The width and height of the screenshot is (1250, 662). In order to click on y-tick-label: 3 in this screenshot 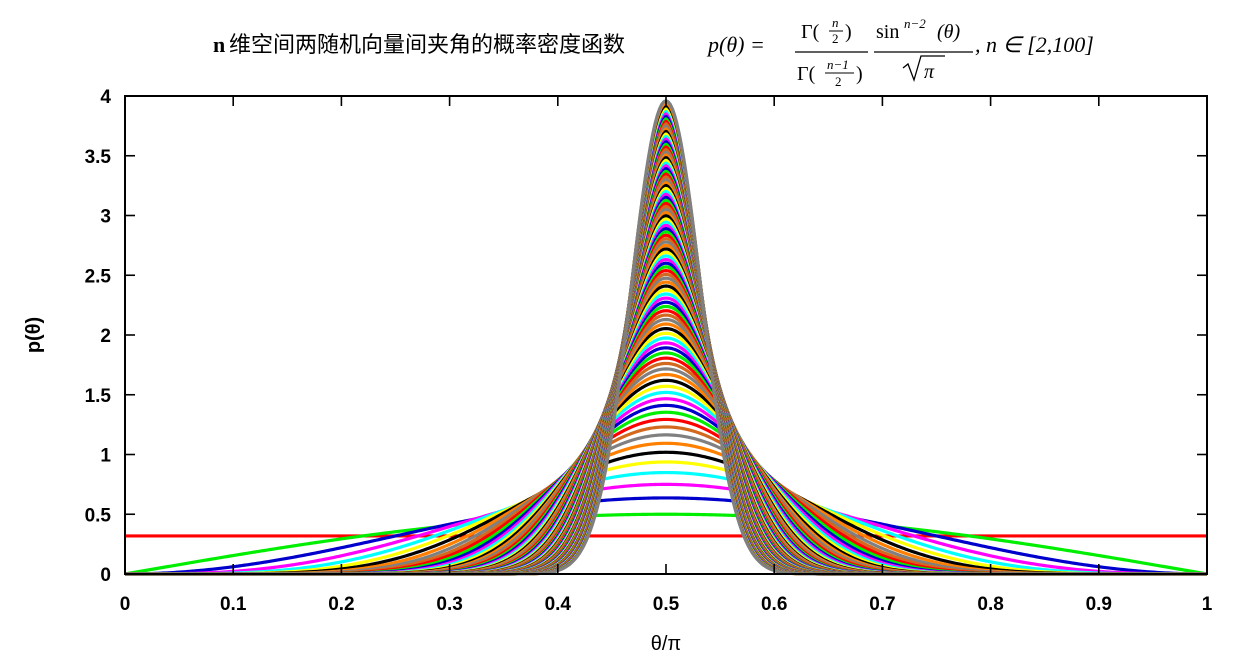, I will do `click(105, 217)`.